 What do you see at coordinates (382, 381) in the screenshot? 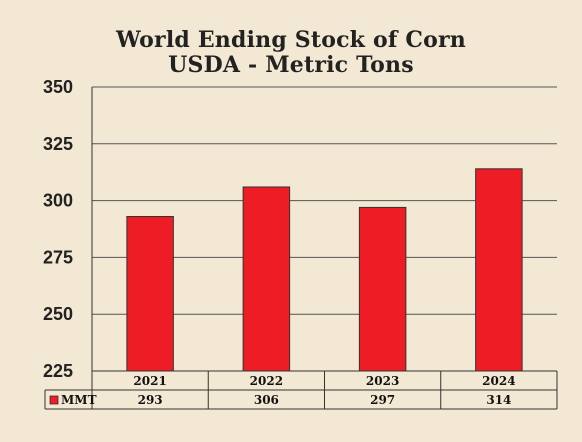
I see `x-tick-label: 2023` at bounding box center [382, 381].